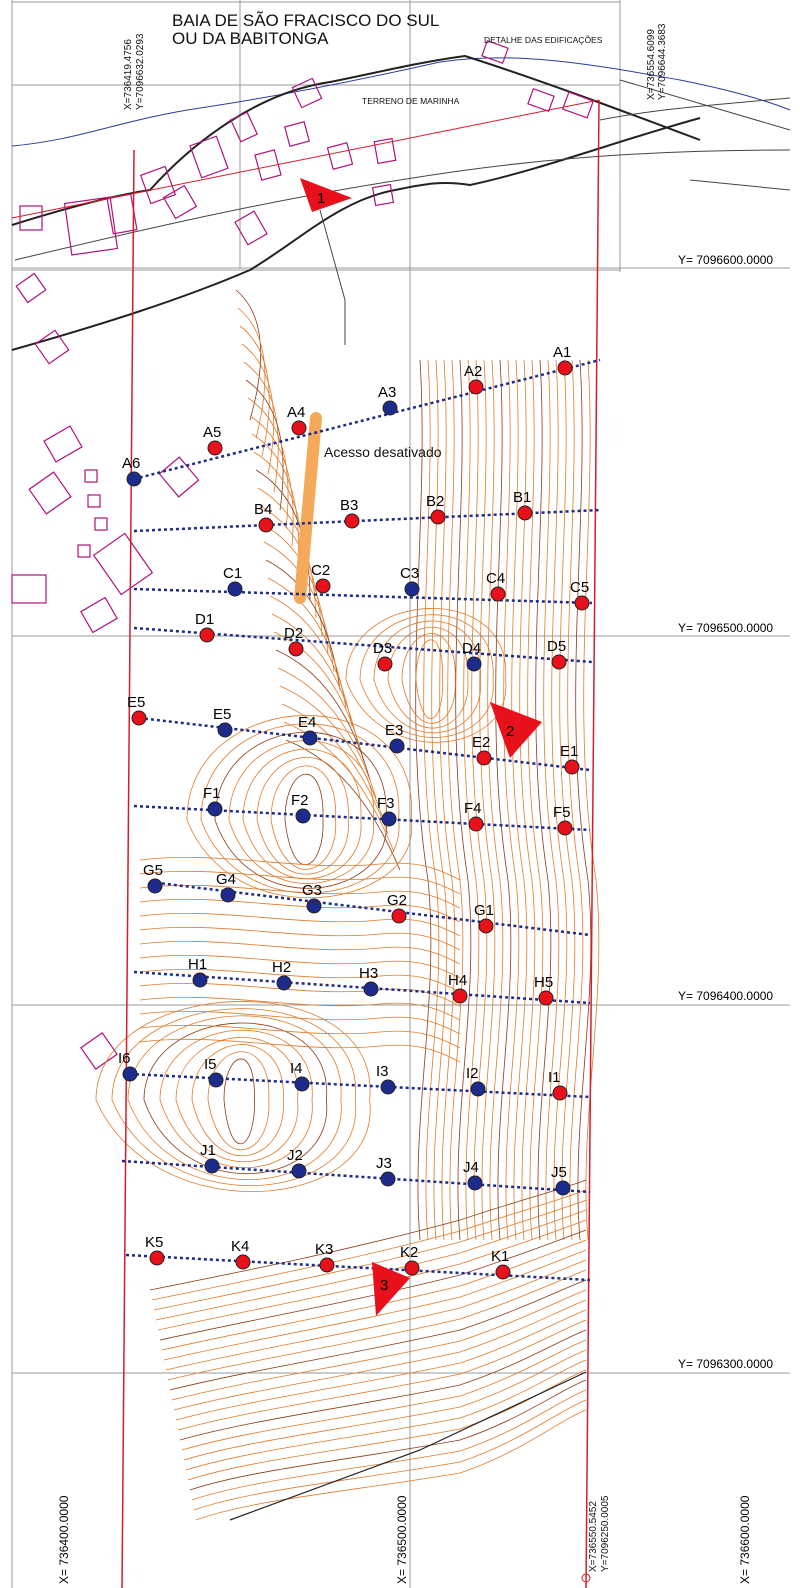 Image resolution: width=800 pixels, height=1588 pixels. Describe the element at coordinates (154, 1242) in the screenshot. I see `survey-point-label: K5` at that location.